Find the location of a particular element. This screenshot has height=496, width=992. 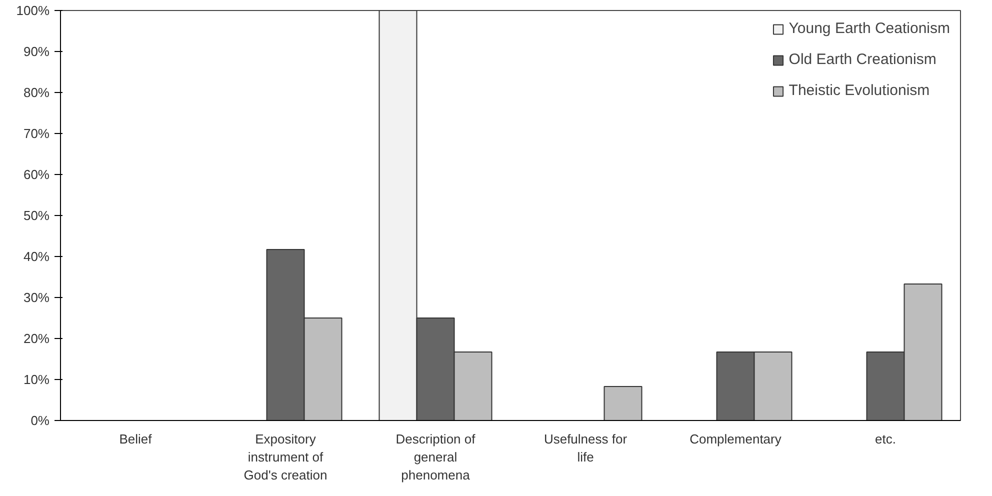

legend-label: Theistic Evolutionism is located at coordinates (859, 90).